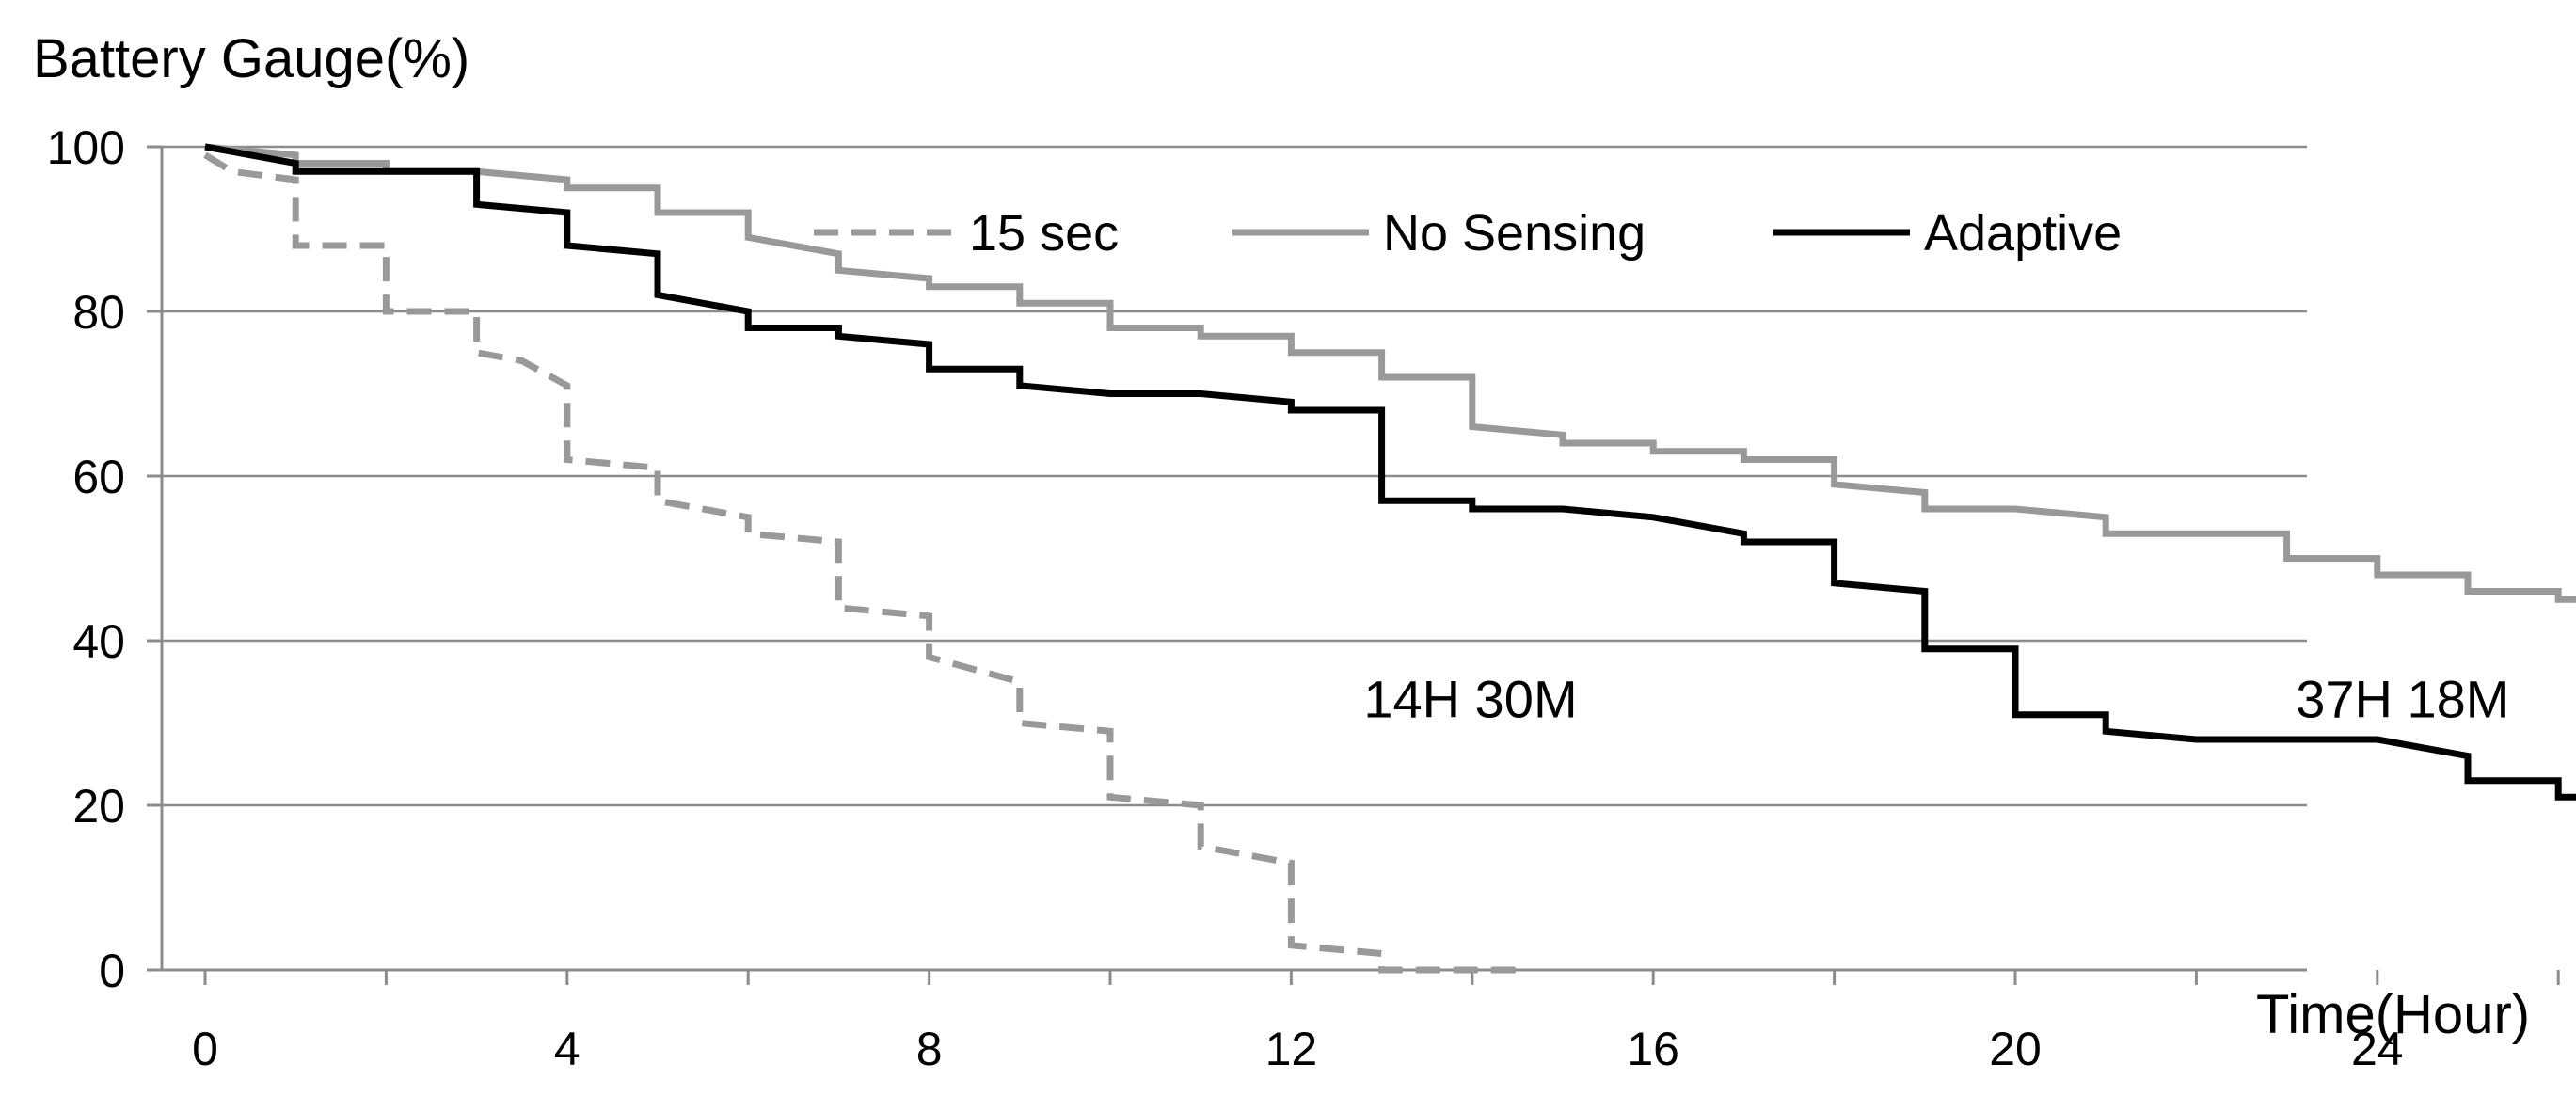 The image size is (2576, 1112). I want to click on x-tick-label: 12, so click(1291, 1049).